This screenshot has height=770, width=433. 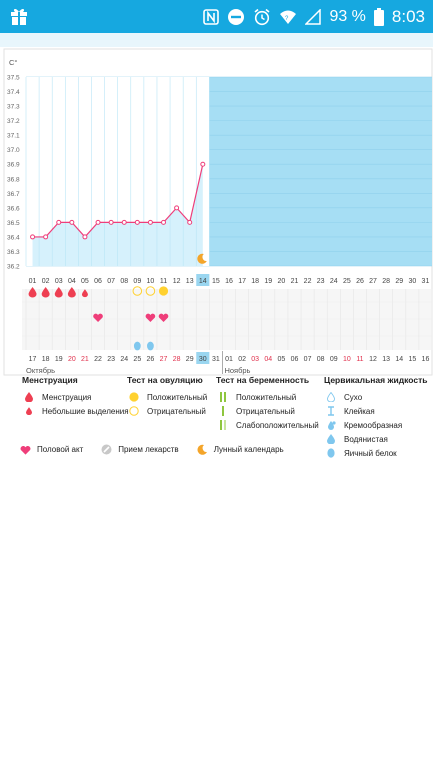 I want to click on cycle-day-label: 03, so click(x=59, y=281).